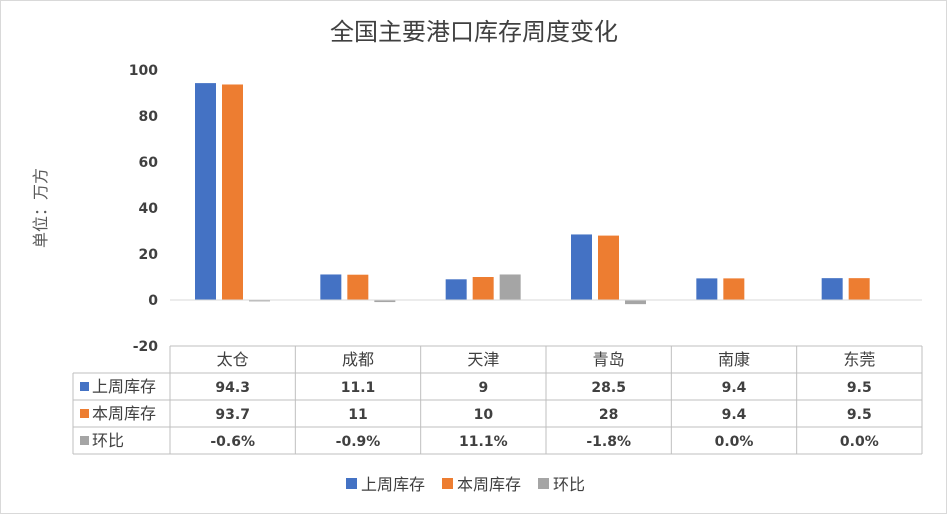 Image resolution: width=947 pixels, height=514 pixels. What do you see at coordinates (489, 484) in the screenshot?
I see `legend-label: 本周库存` at bounding box center [489, 484].